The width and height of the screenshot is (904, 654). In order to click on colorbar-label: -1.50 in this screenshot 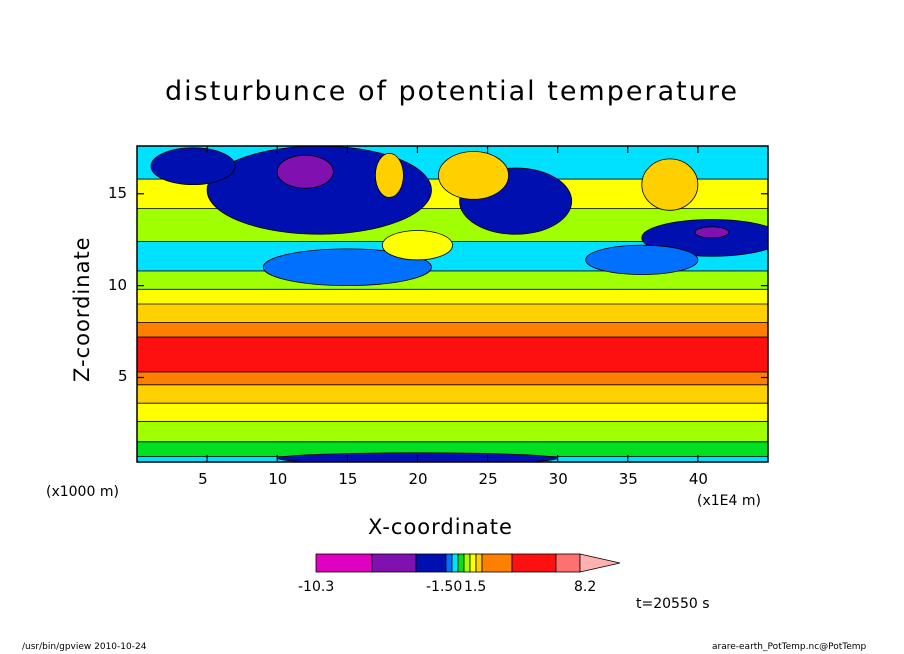, I will do `click(444, 587)`.